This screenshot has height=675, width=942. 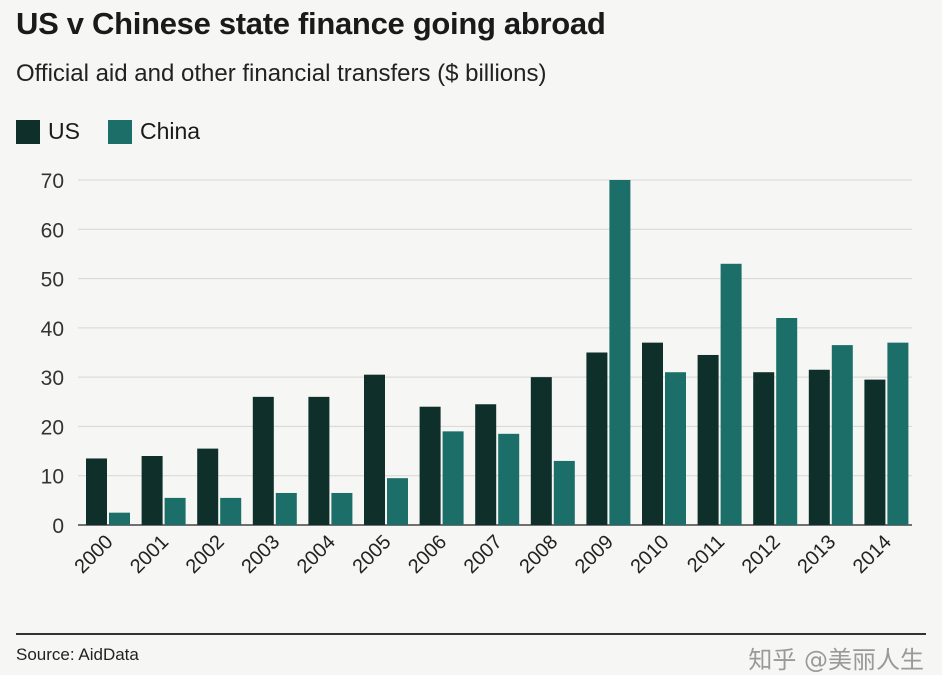 What do you see at coordinates (875, 452) in the screenshot?
I see `bar-us-2014` at bounding box center [875, 452].